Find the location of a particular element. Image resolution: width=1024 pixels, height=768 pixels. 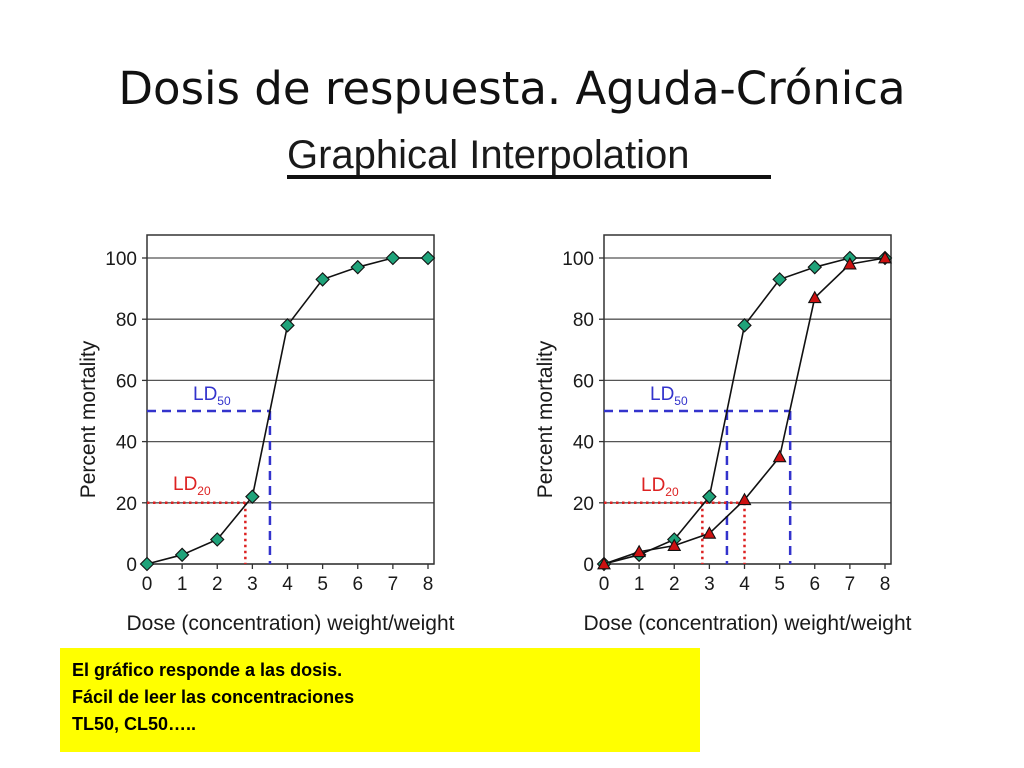

slide-title: Dosis de respuesta. Aguda-Crónica is located at coordinates (512, 88).